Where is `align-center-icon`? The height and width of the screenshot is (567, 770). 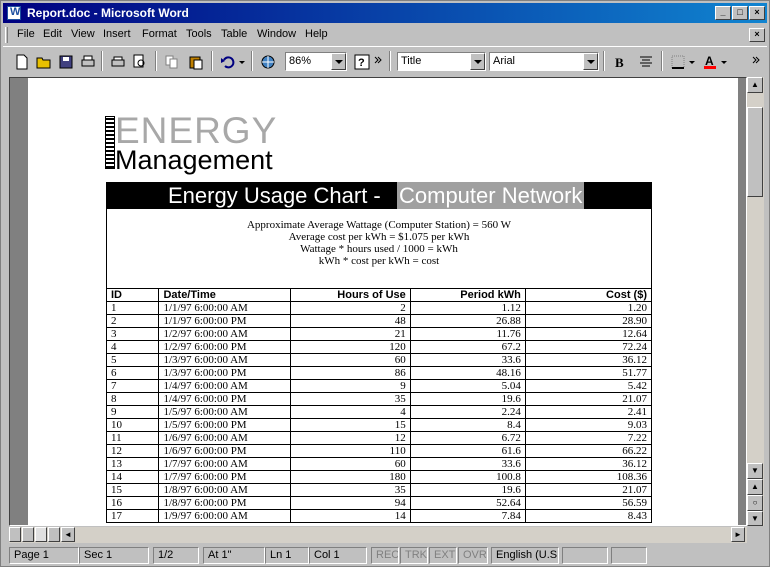
align-center-icon is located at coordinates (646, 61).